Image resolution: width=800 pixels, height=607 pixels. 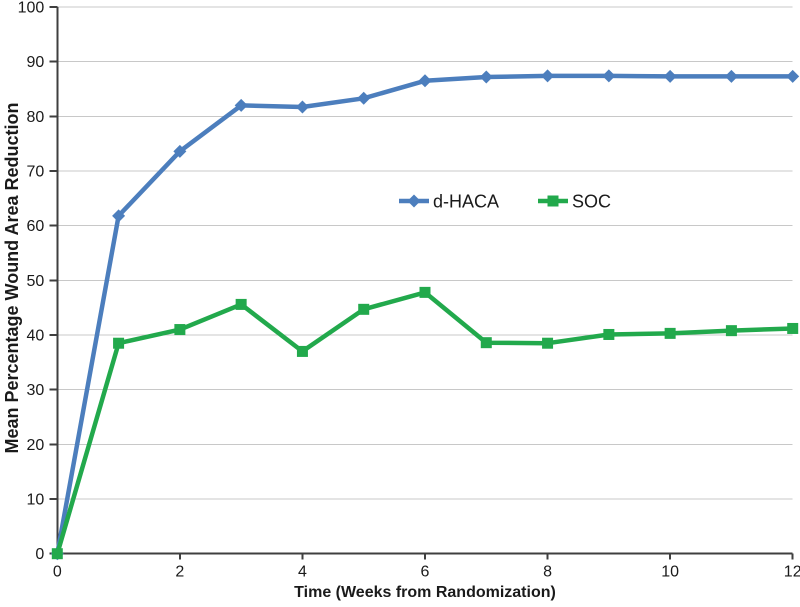 I want to click on legend-item-SOC: SOC, so click(x=574, y=202).